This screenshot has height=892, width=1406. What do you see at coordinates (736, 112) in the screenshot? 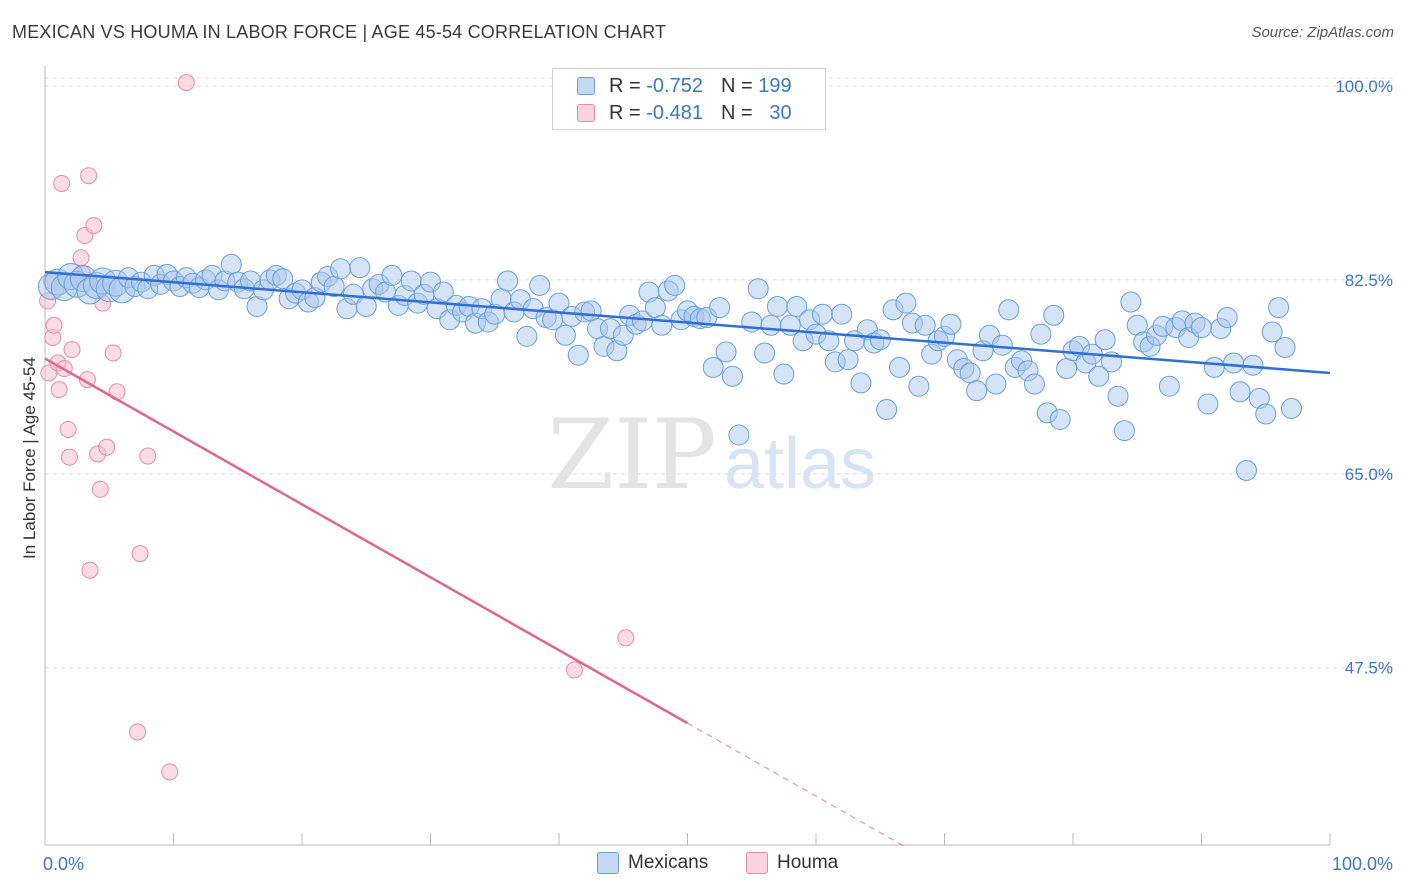
I see `n-label: N =` at bounding box center [736, 112].